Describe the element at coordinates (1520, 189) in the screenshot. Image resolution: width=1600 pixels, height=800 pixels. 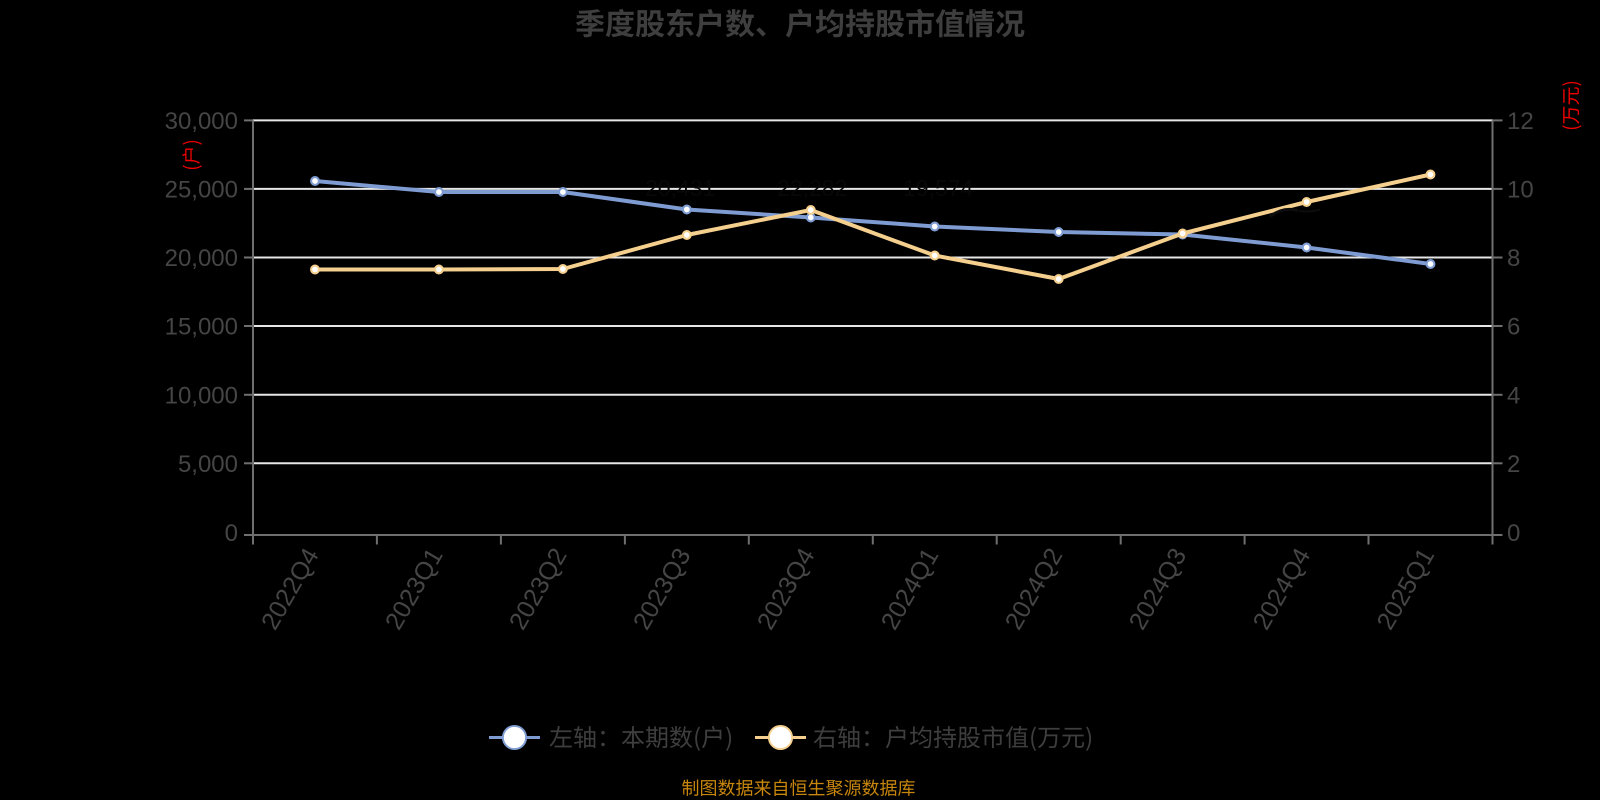
I see `svg-text: 10` at that location.